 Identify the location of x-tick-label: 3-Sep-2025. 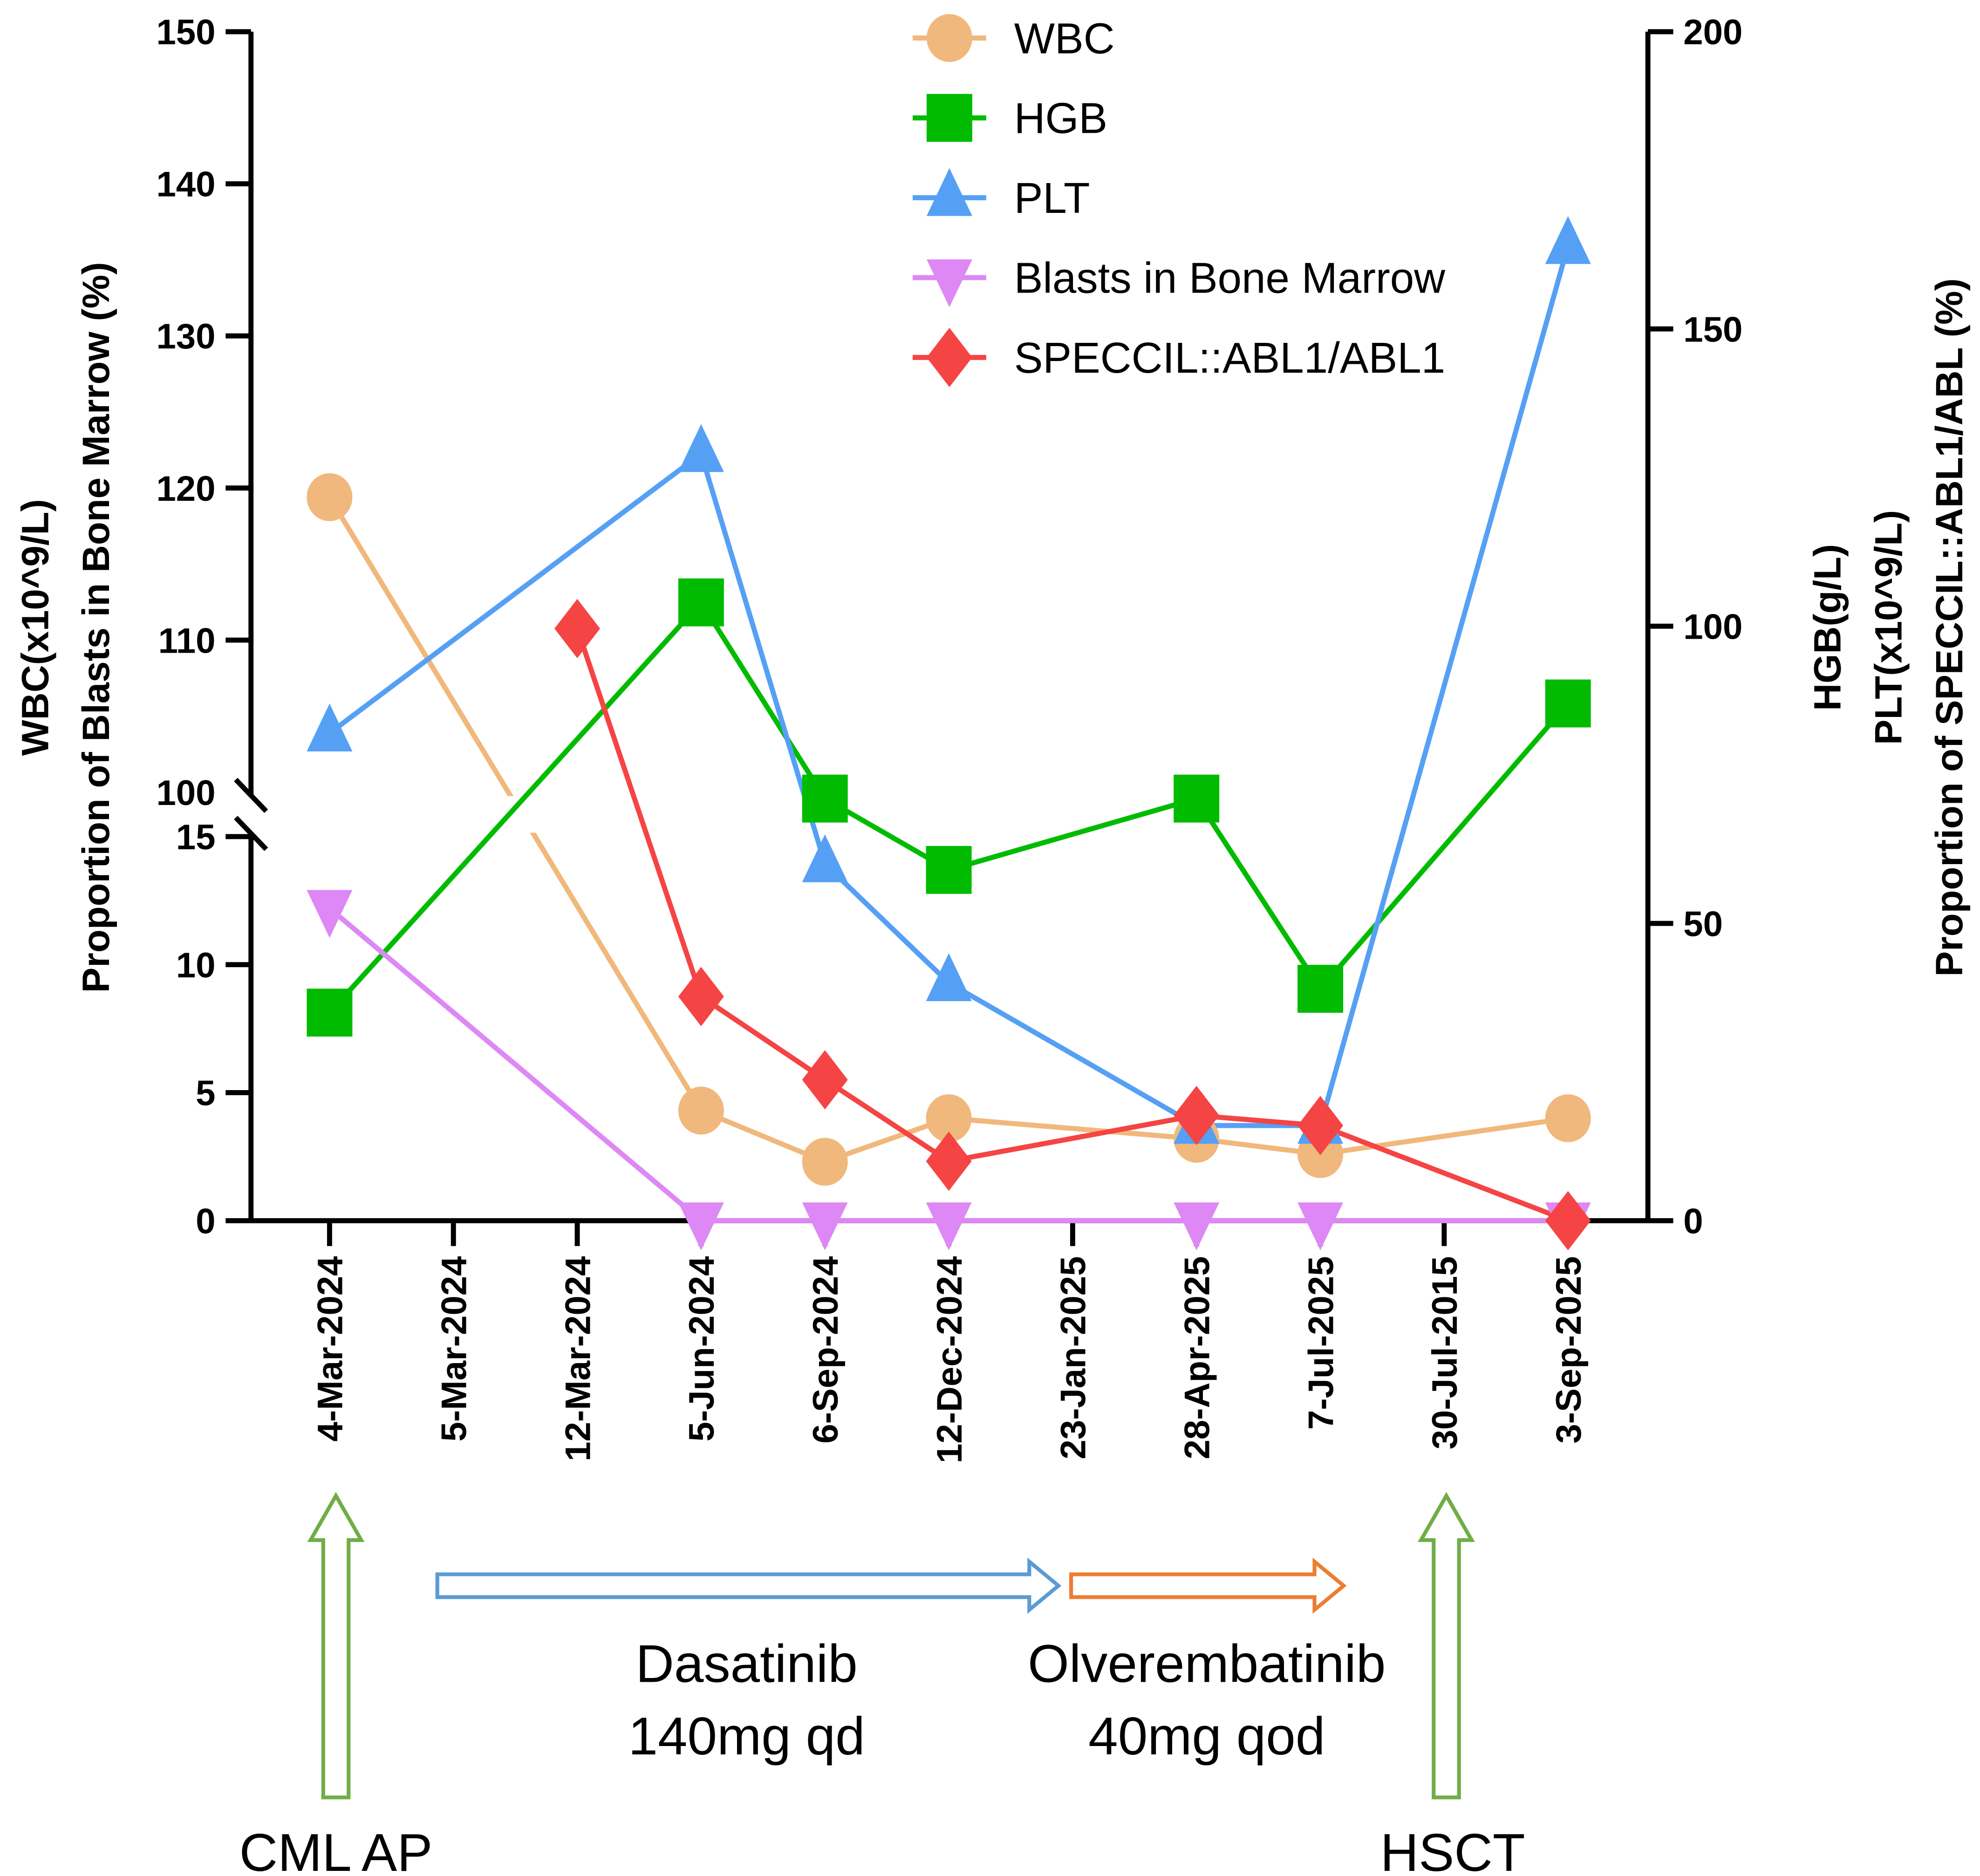
(1569, 1349).